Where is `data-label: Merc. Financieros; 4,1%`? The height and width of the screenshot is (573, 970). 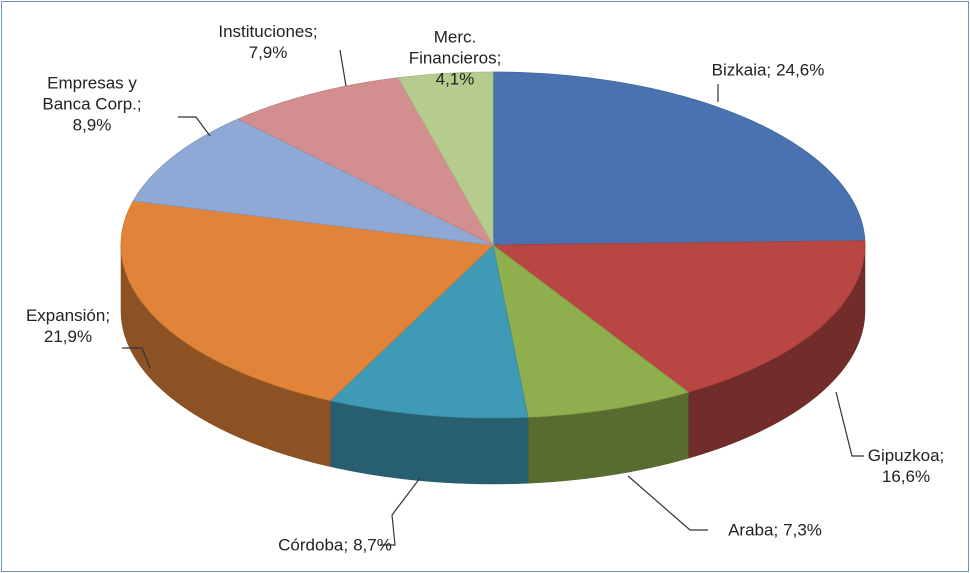 data-label: Merc. Financieros; 4,1% is located at coordinates (455, 58).